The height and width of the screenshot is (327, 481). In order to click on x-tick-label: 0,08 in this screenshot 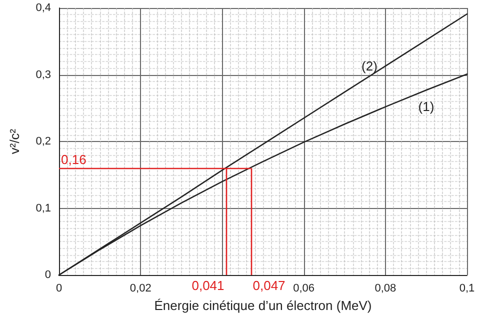, I will do `click(385, 288)`.